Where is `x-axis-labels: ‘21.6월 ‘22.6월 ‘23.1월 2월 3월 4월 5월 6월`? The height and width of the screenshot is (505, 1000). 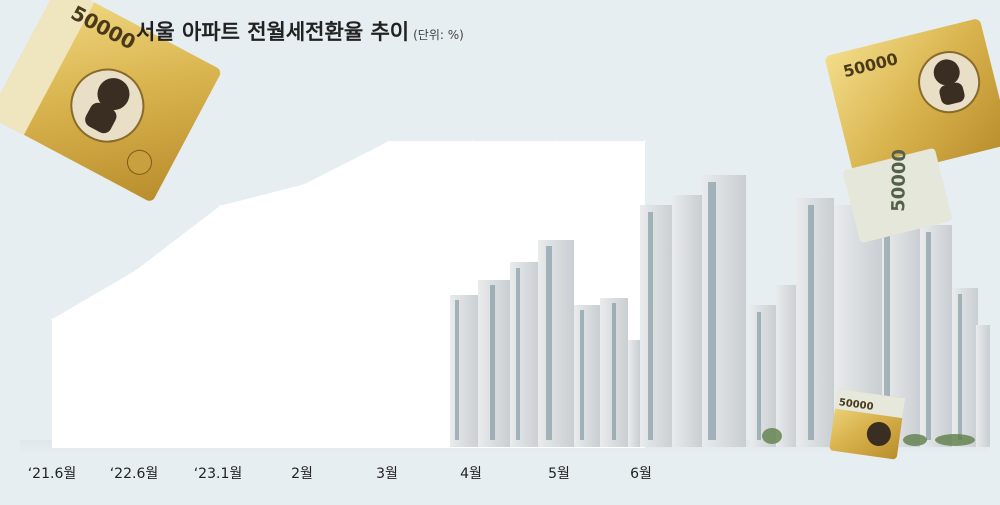
x-axis-labels: ‘21.6월 ‘22.6월 ‘23.1월 2월 3월 4월 5월 6월 is located at coordinates (340, 474).